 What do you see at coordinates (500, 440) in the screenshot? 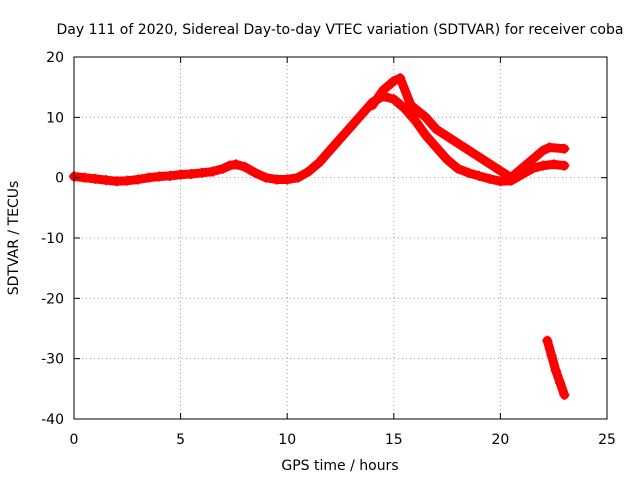
I see `x-tick-label: 20` at bounding box center [500, 440].